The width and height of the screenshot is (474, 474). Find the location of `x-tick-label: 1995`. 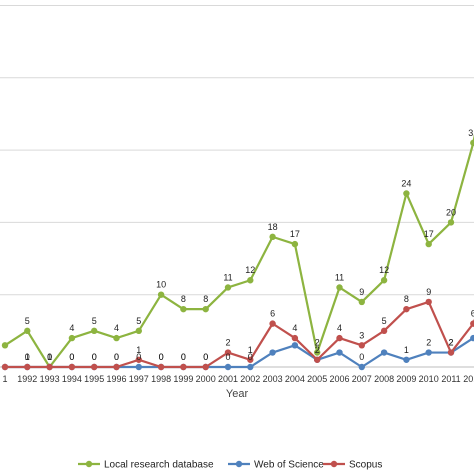

x-tick-label: 1995 is located at coordinates (94, 379).